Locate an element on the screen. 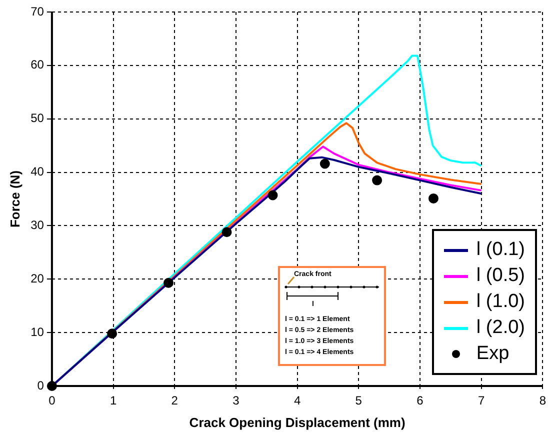 Image resolution: width=549 pixels, height=439 pixels. x-tick-label: 1 is located at coordinates (113, 401).